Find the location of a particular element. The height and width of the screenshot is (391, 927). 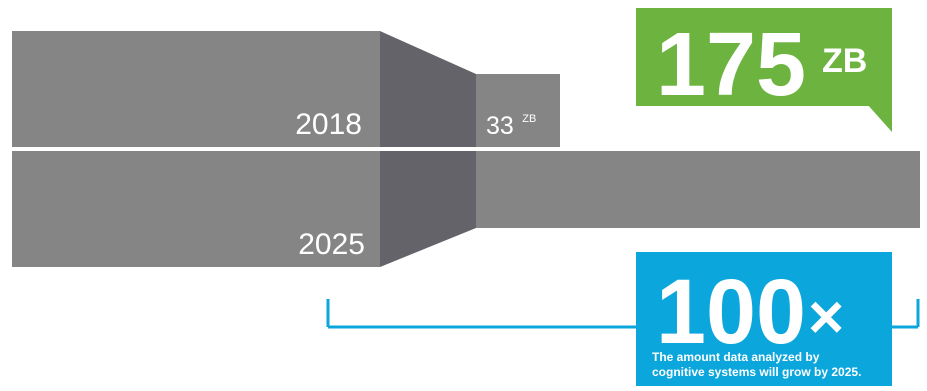

callout-caption-line-2: cognitive systems will grow by 2025. is located at coordinates (756, 372).